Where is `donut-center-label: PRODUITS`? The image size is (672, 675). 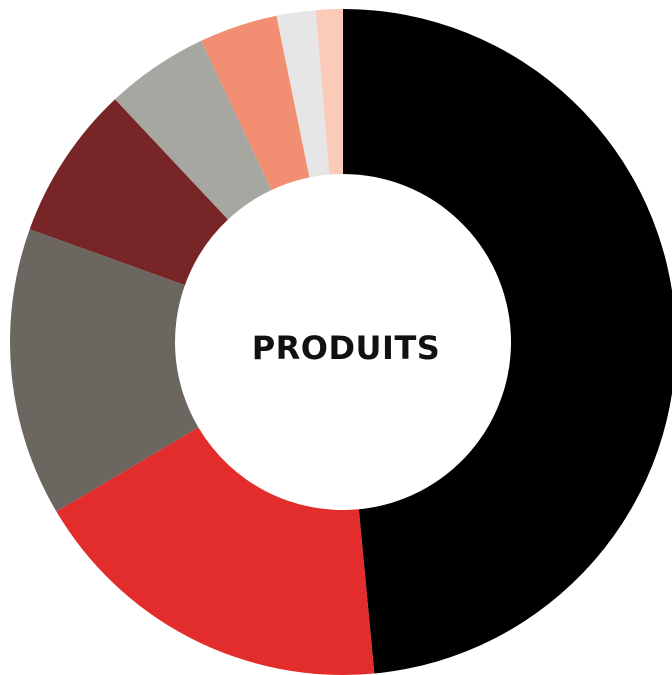
donut-center-label: PRODUITS is located at coordinates (346, 348).